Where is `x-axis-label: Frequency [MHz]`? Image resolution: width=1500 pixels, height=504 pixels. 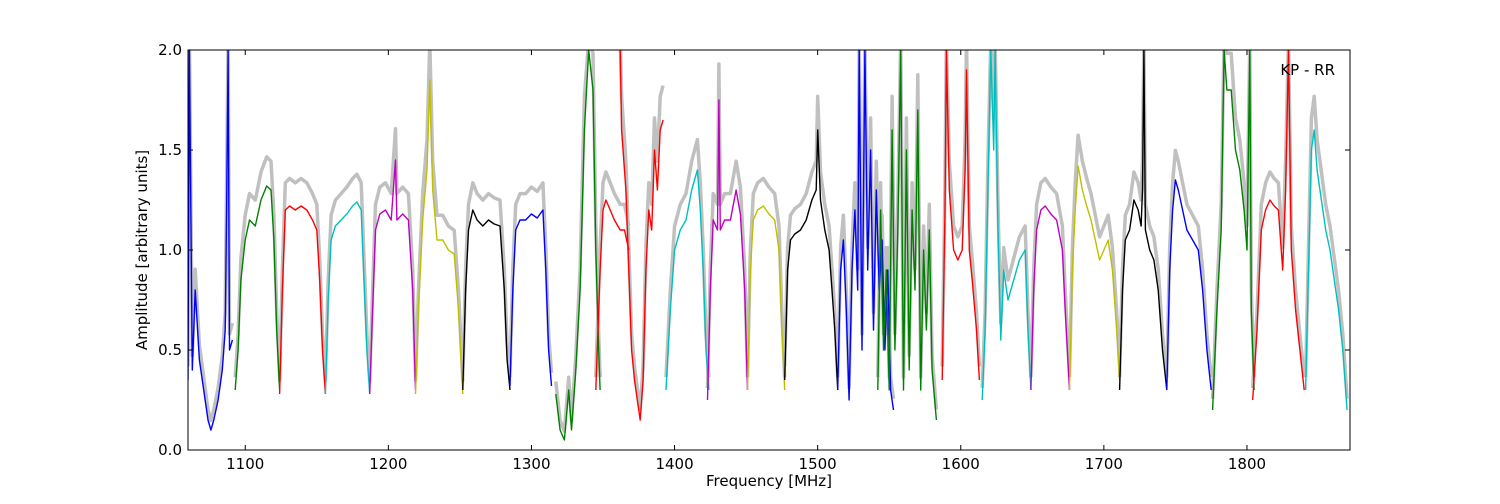 x-axis-label: Frequency [MHz] is located at coordinates (769, 481).